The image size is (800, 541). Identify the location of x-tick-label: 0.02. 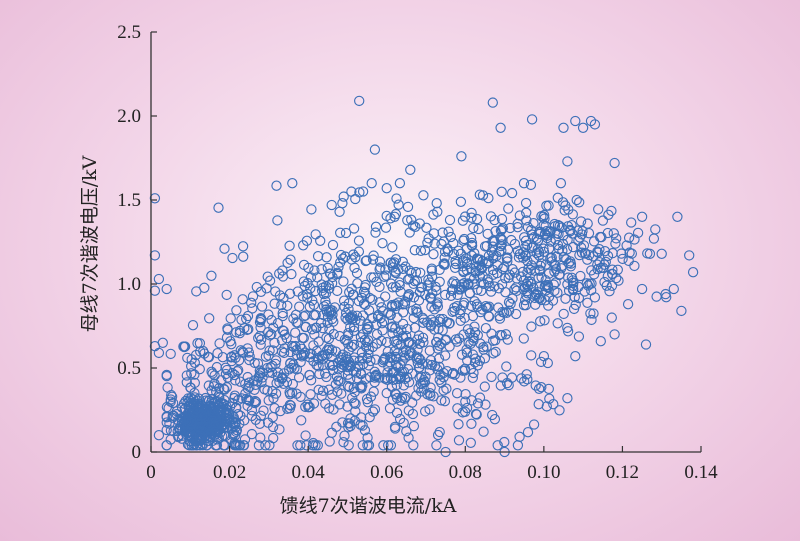
(229, 472).